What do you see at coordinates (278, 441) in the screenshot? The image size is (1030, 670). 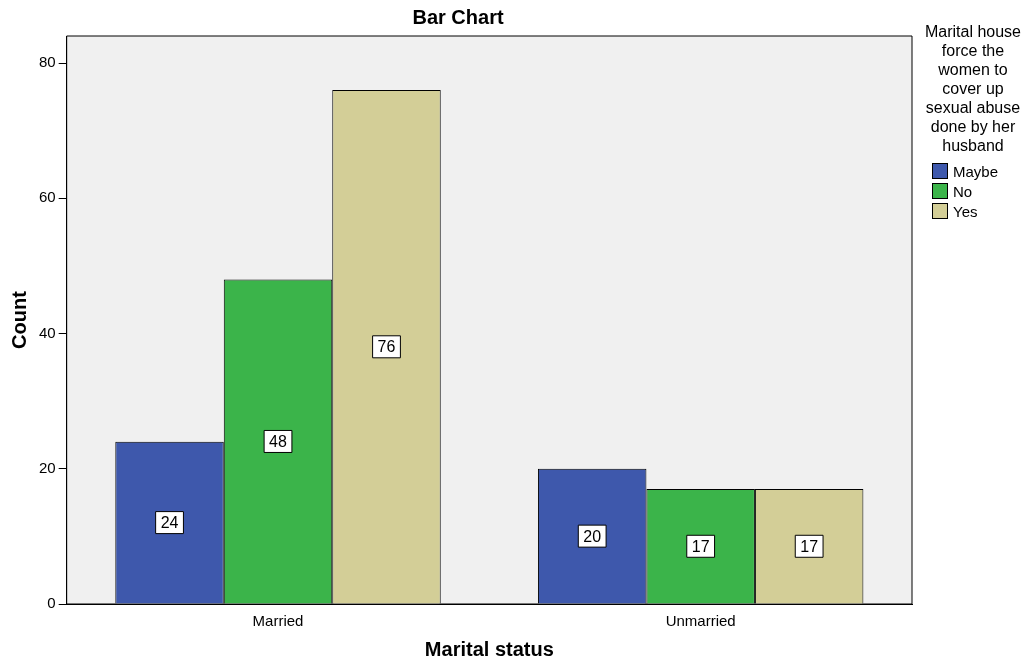 I see `data-label: 48` at bounding box center [278, 441].